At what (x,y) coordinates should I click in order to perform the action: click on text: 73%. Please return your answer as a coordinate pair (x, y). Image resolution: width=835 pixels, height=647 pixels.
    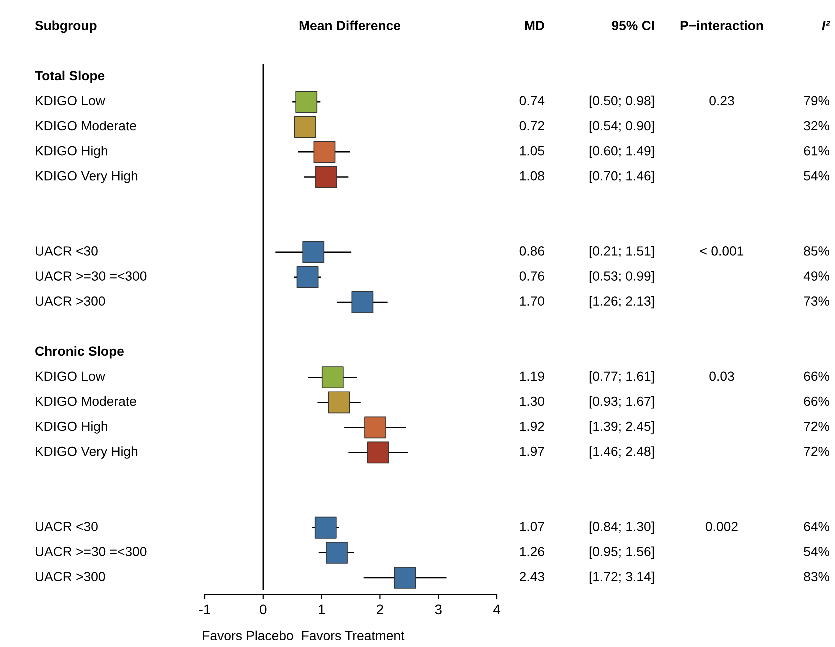
    Looking at the image, I should click on (817, 301).